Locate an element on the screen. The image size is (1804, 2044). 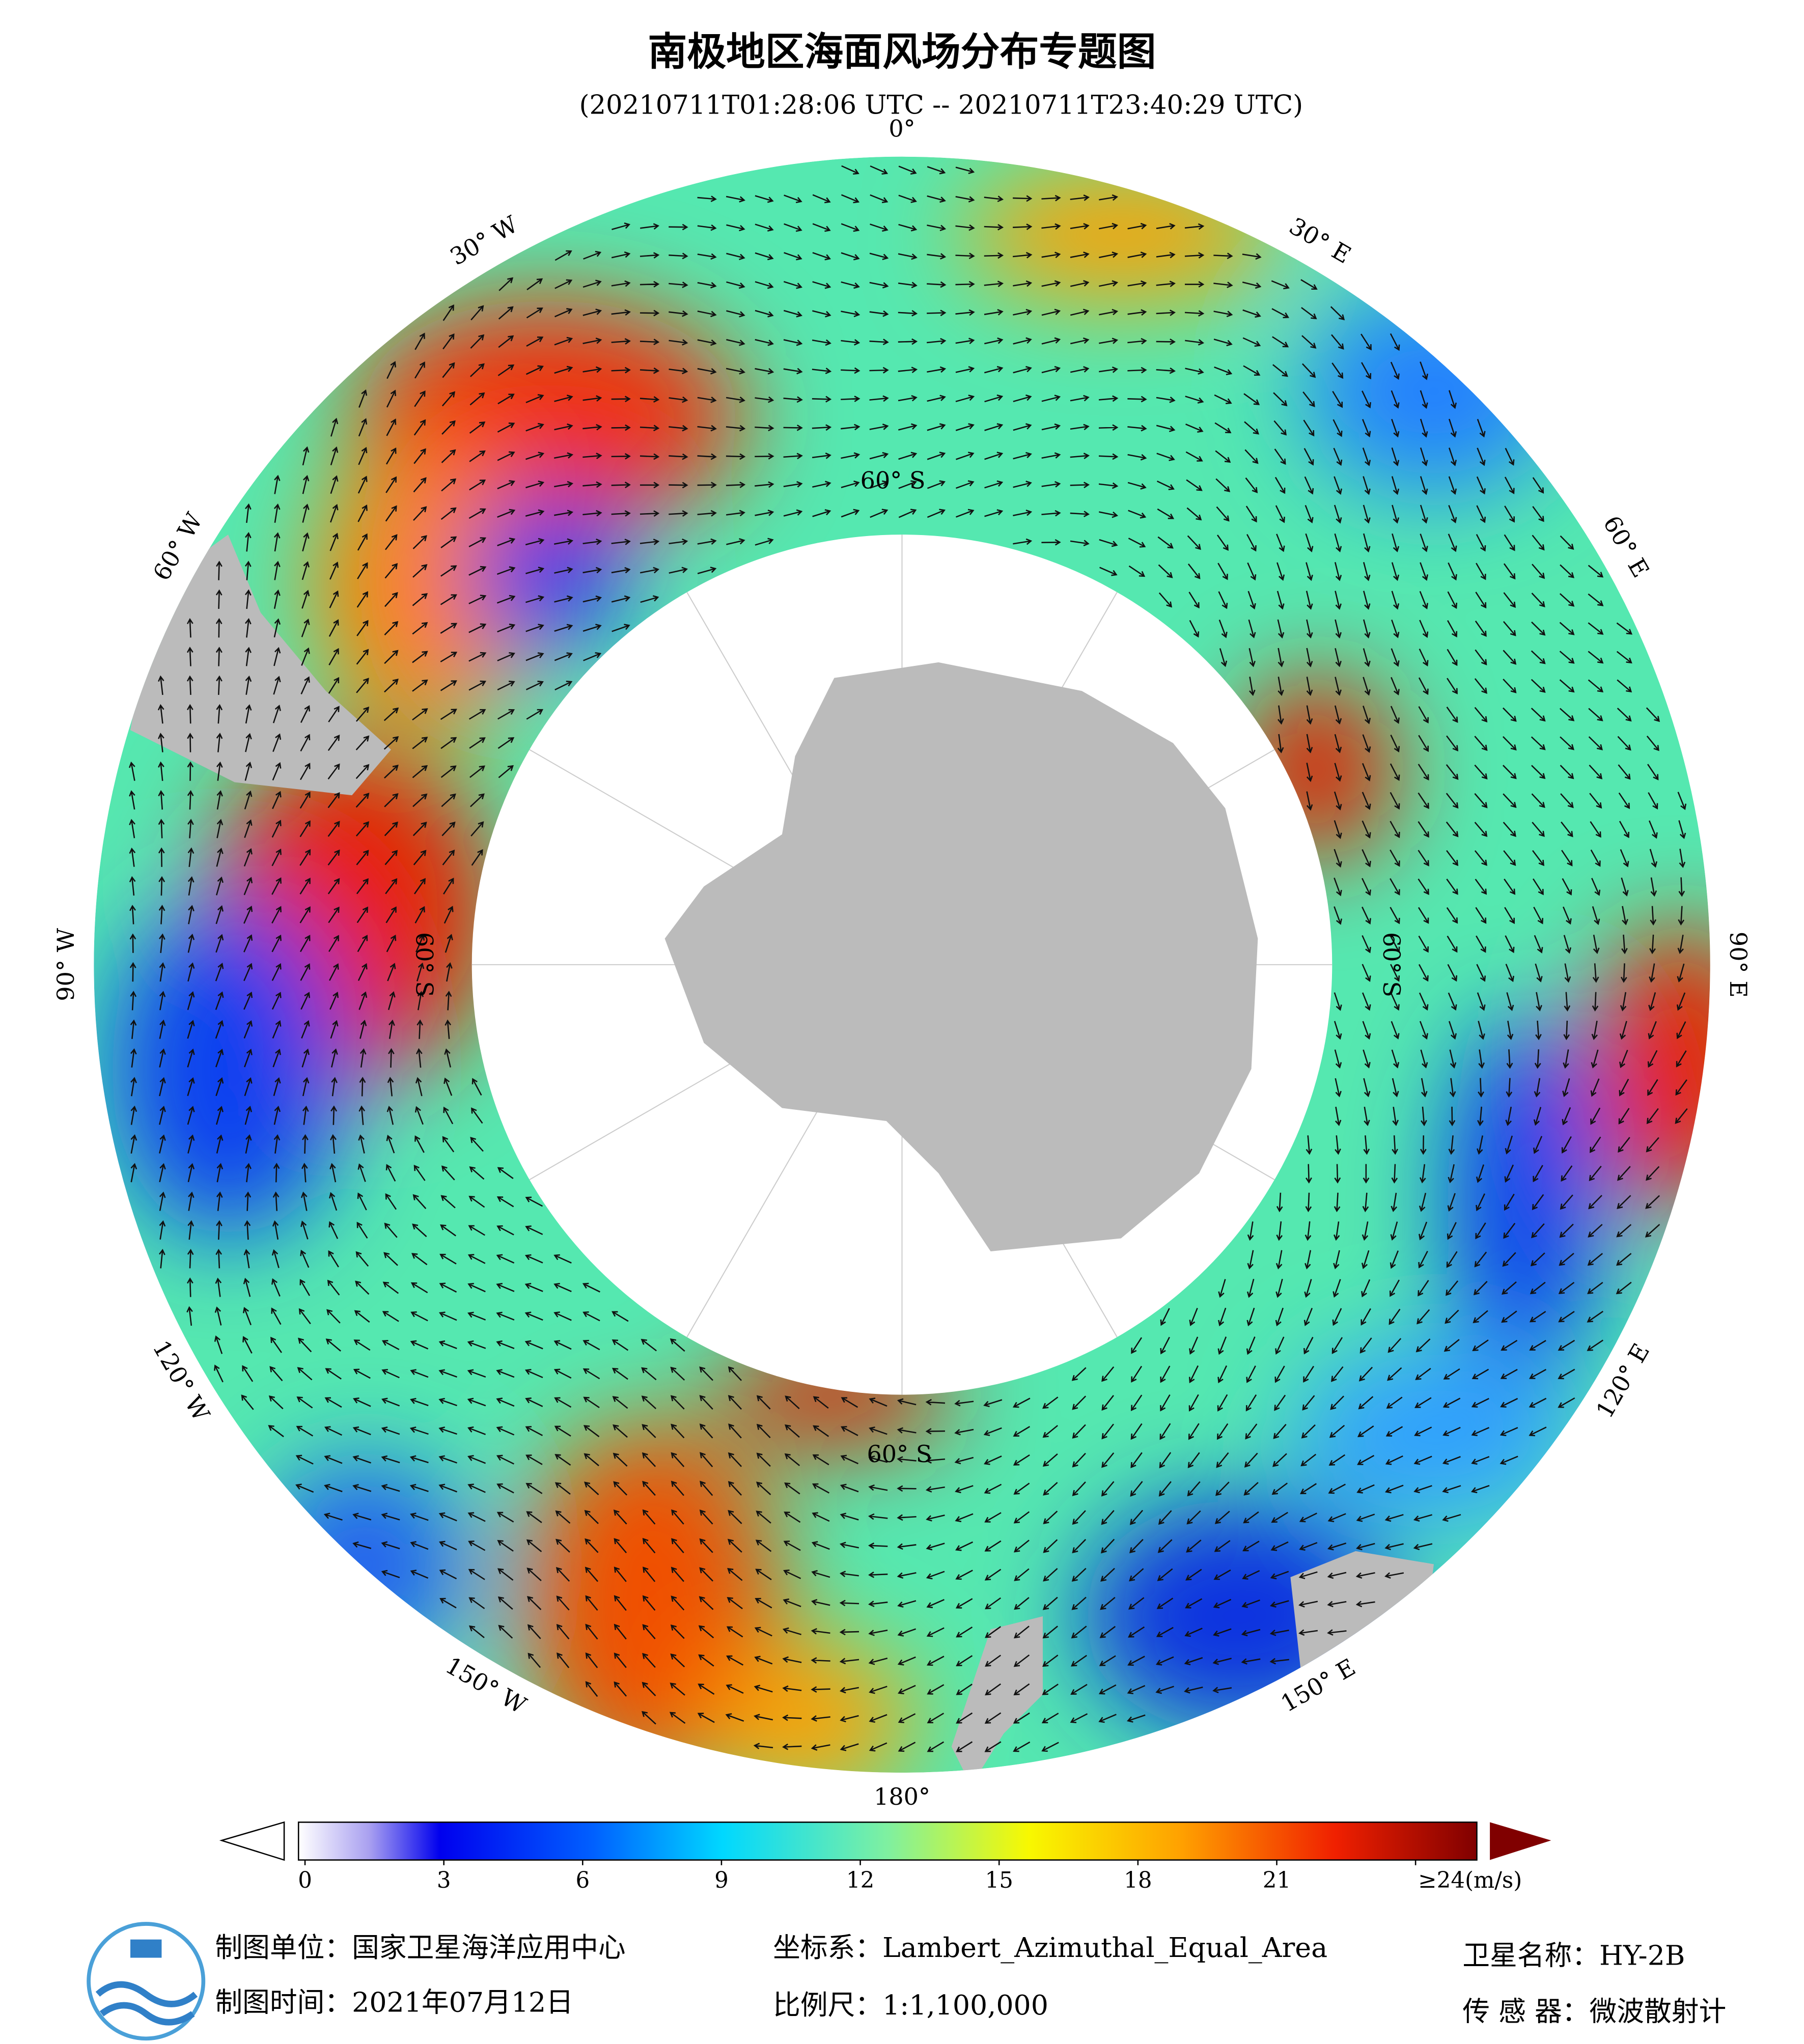
colorbar-tick-label: 9 is located at coordinates (721, 1880).